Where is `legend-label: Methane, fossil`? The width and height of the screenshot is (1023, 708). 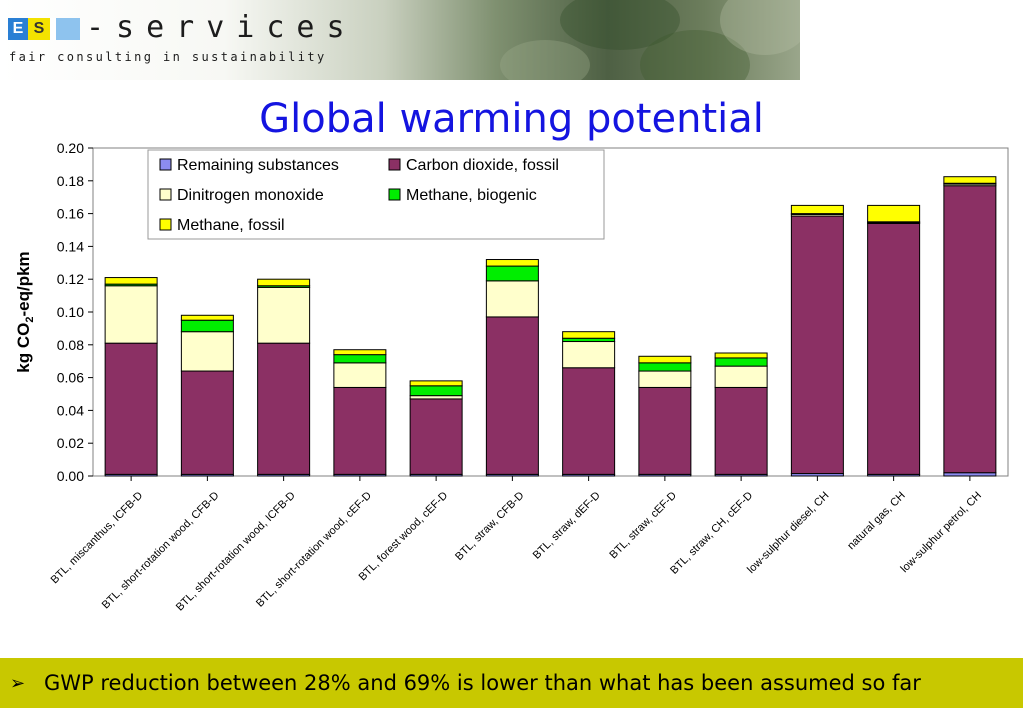
legend-label: Methane, fossil is located at coordinates (231, 225).